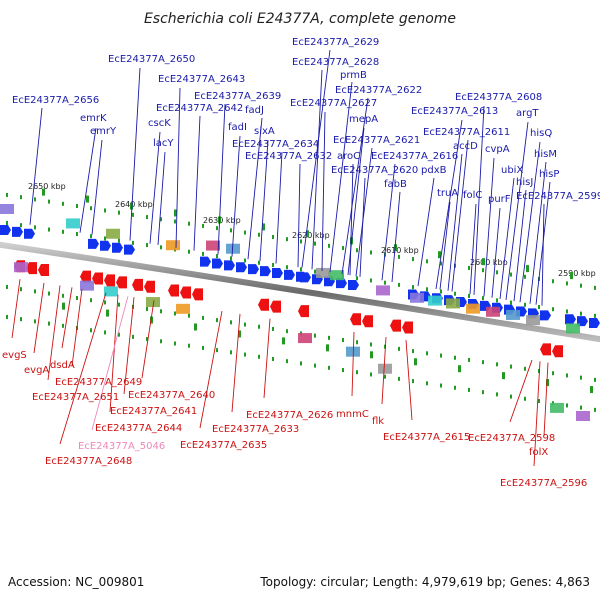  Describe the element at coordinates (524, 182) in the screenshot. I see `gene-label: hisJ` at that location.